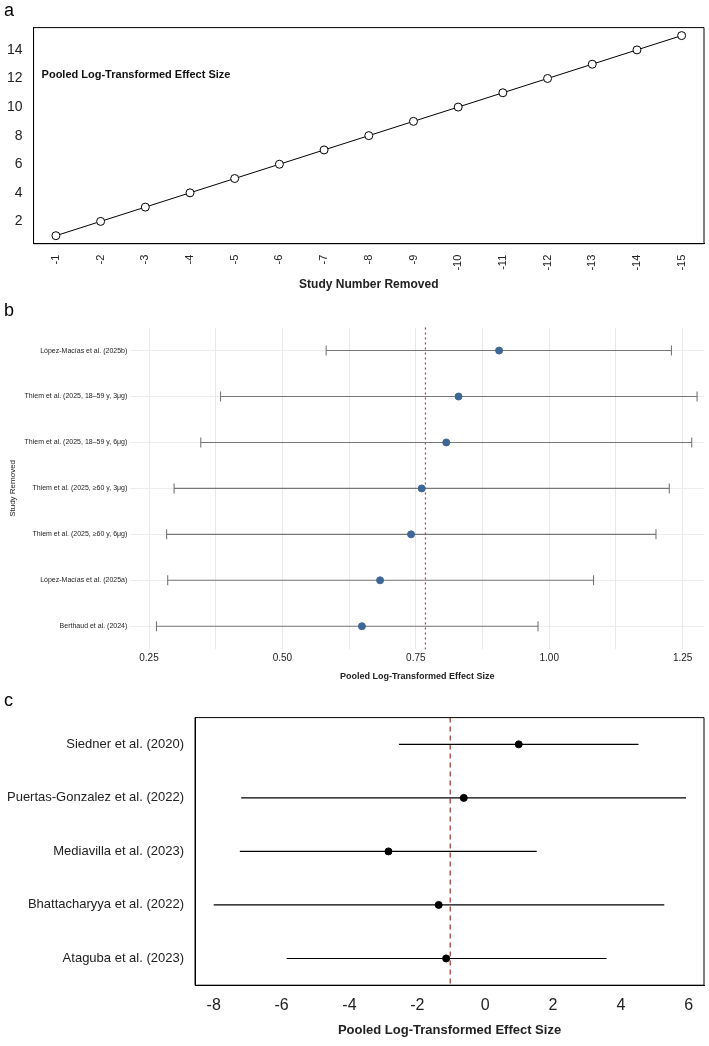  What do you see at coordinates (416, 657) in the screenshot?
I see `x-tick-label: 0.75` at bounding box center [416, 657].